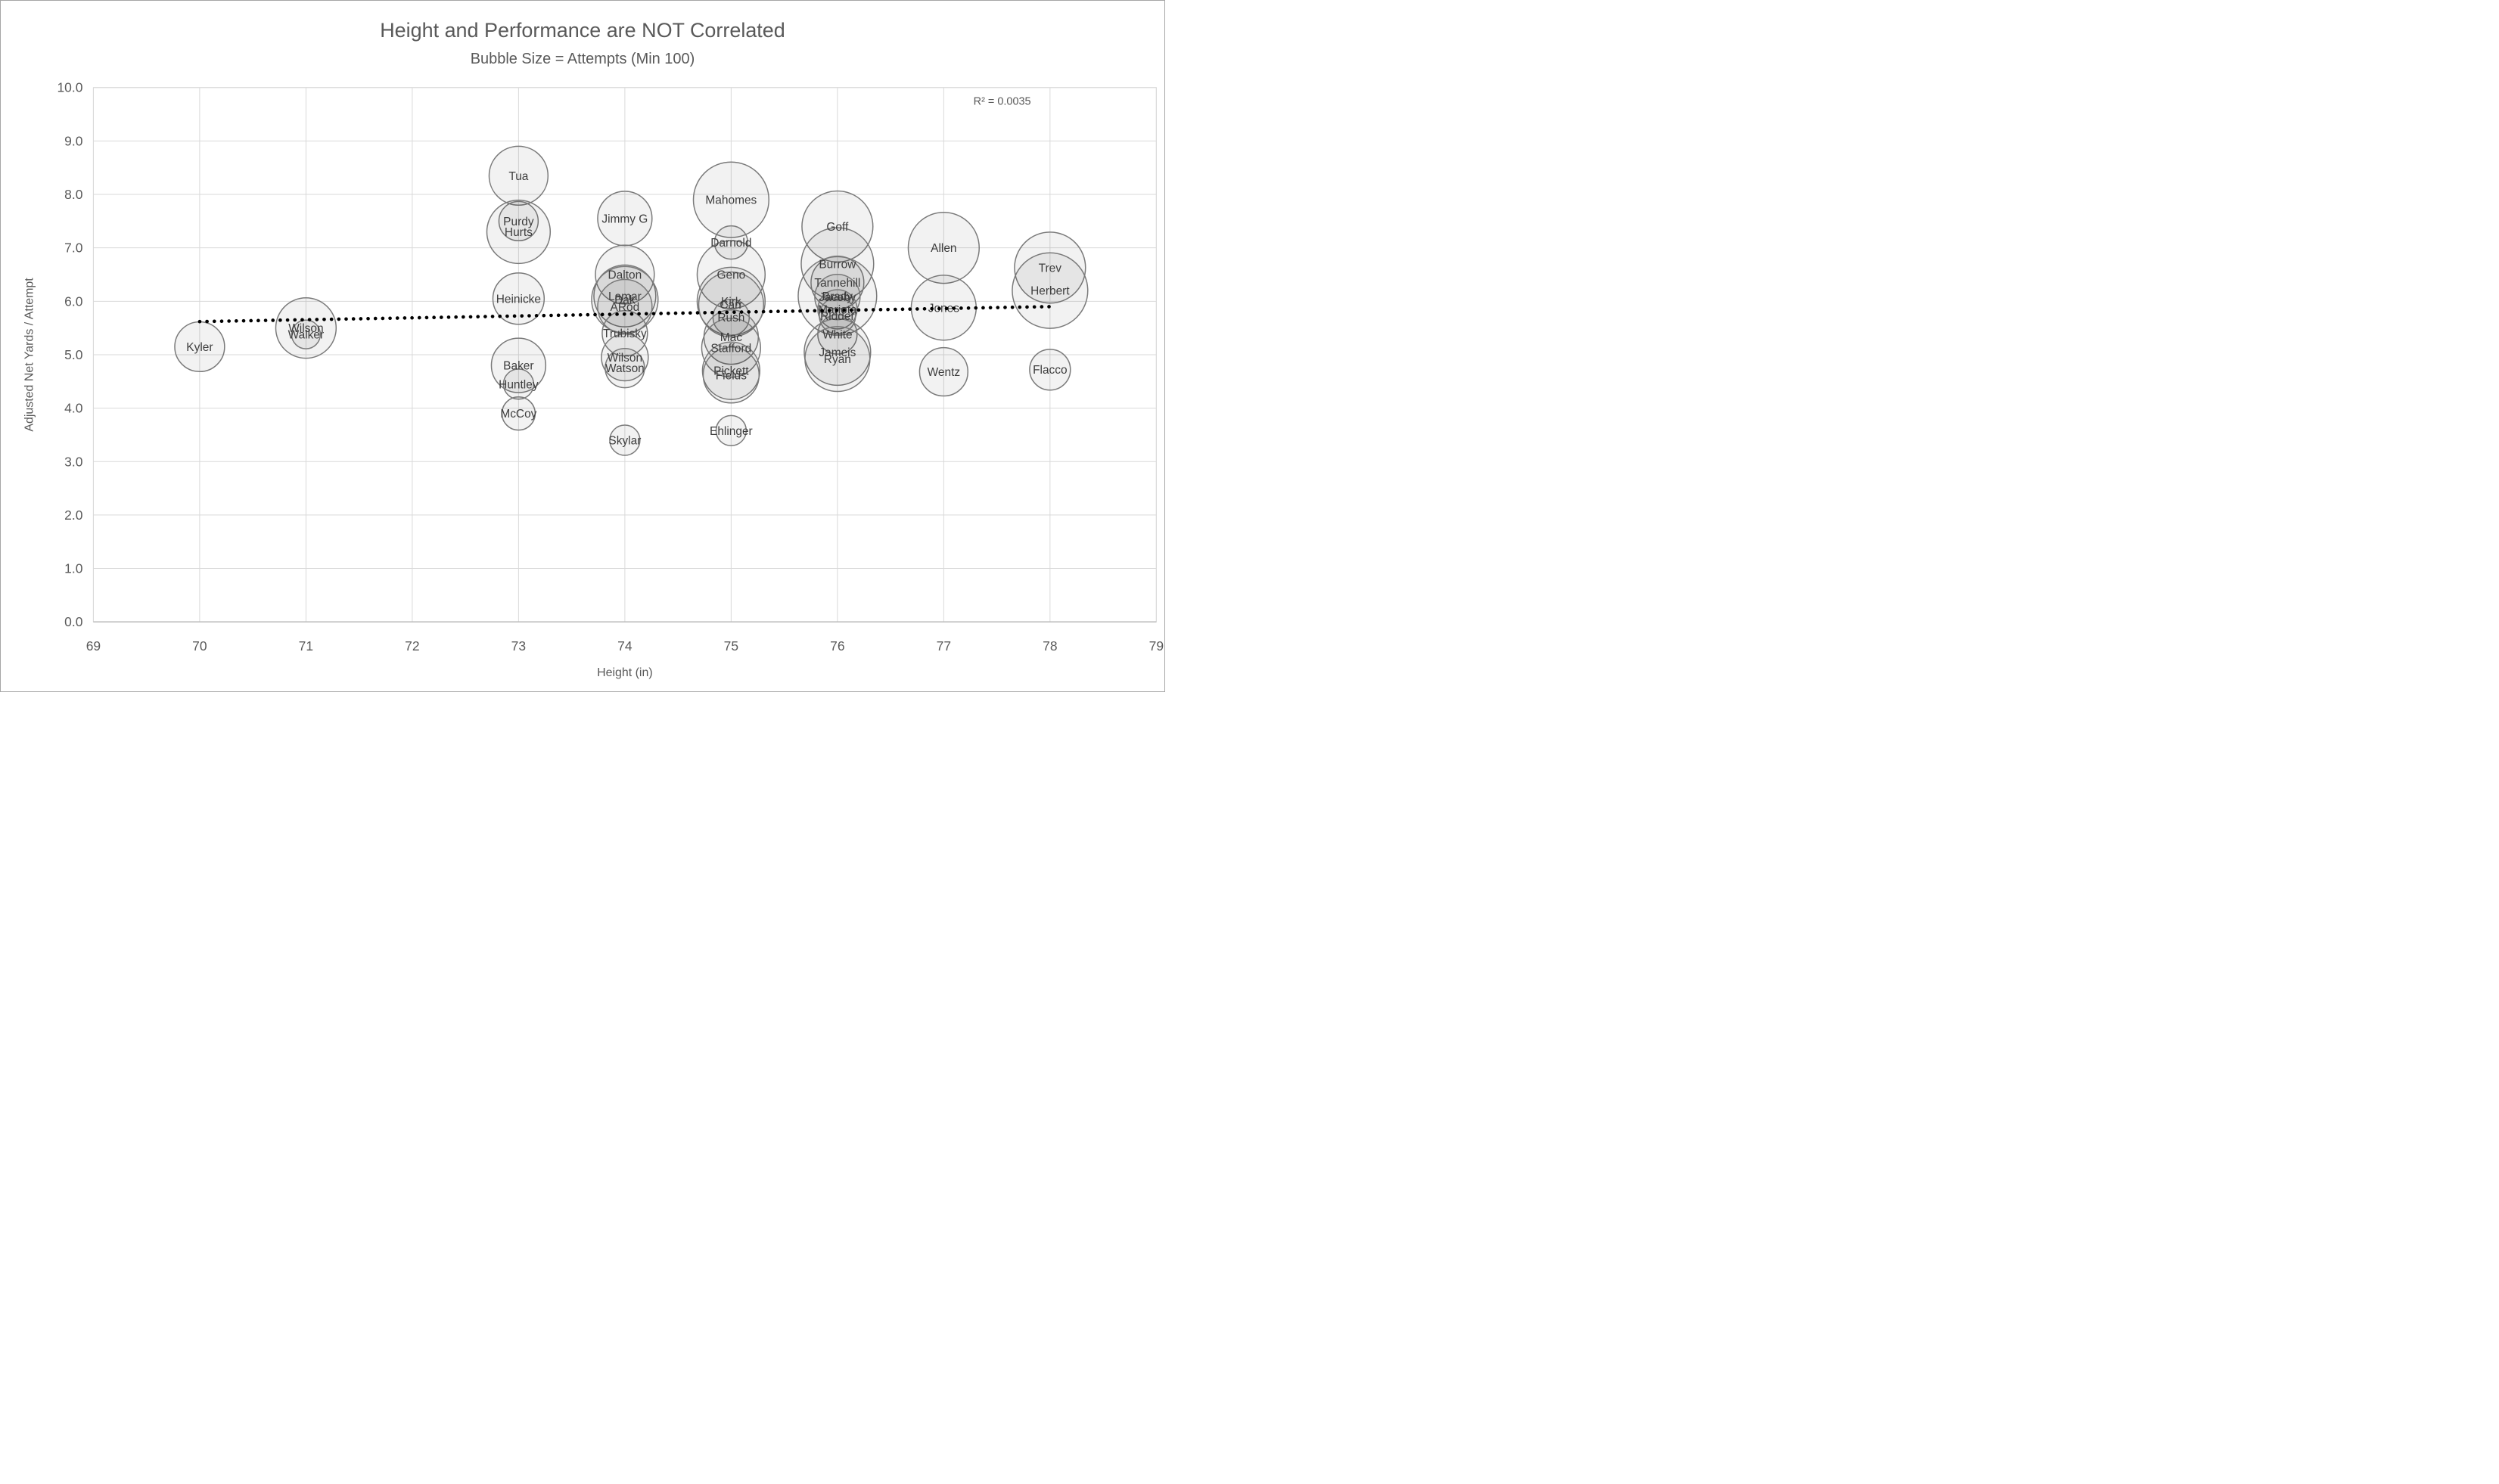  I want to click on y-tick-label: 7.0, so click(73, 248).